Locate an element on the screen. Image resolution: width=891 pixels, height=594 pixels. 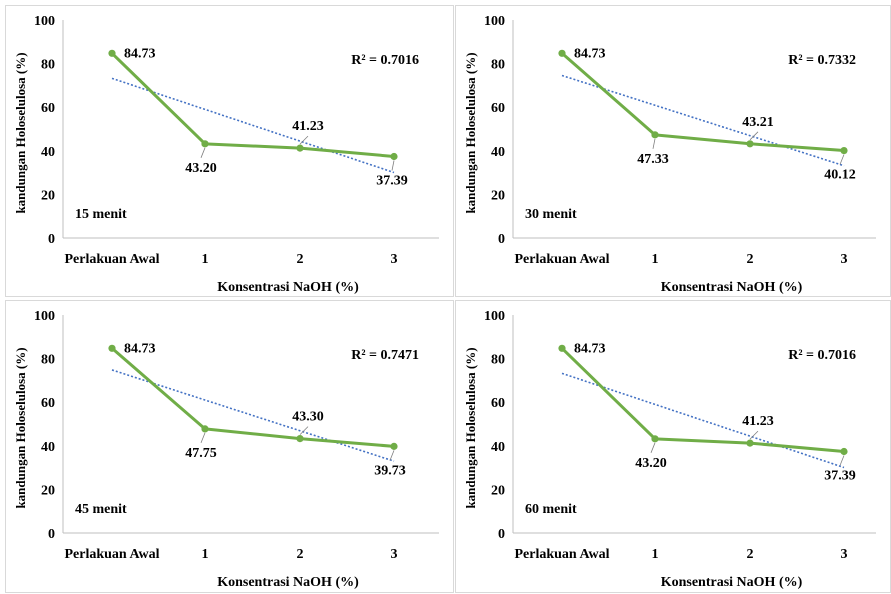
r-squared-label: R² = 0.7471 is located at coordinates (385, 355).